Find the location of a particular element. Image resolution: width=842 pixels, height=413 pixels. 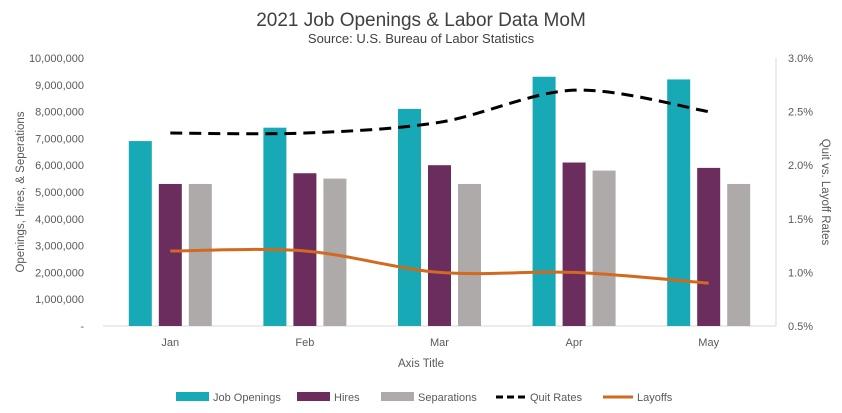

line-quit-rates is located at coordinates (439, 112).